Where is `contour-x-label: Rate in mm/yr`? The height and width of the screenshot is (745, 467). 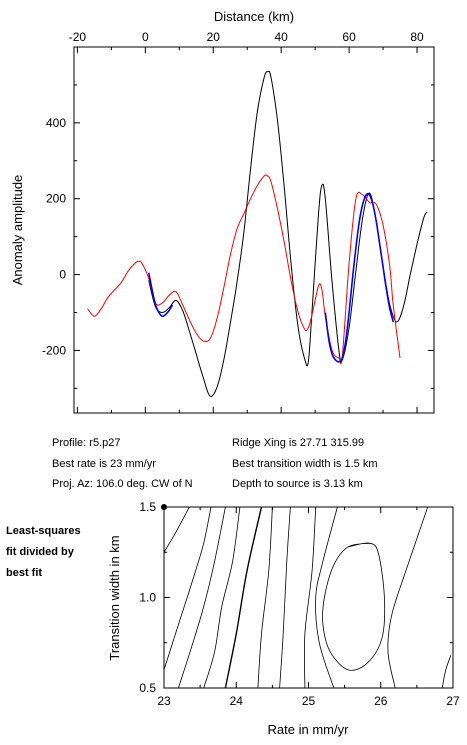 contour-x-label: Rate in mm/yr is located at coordinates (309, 729).